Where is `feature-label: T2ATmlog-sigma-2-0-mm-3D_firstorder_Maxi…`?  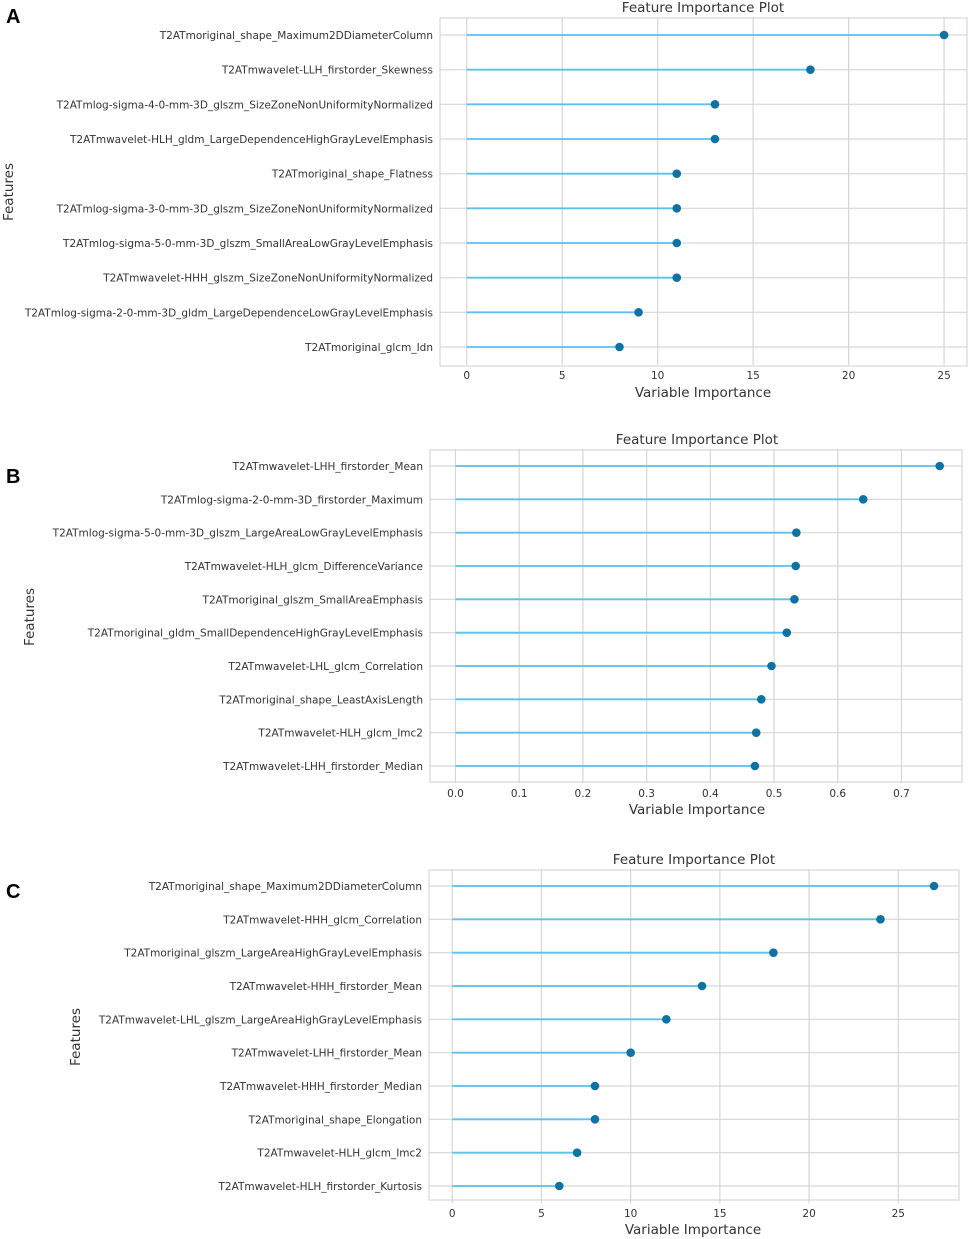 feature-label: T2ATmlog-sigma-2-0-mm-3D_firstorder_Maxi… is located at coordinates (291, 500).